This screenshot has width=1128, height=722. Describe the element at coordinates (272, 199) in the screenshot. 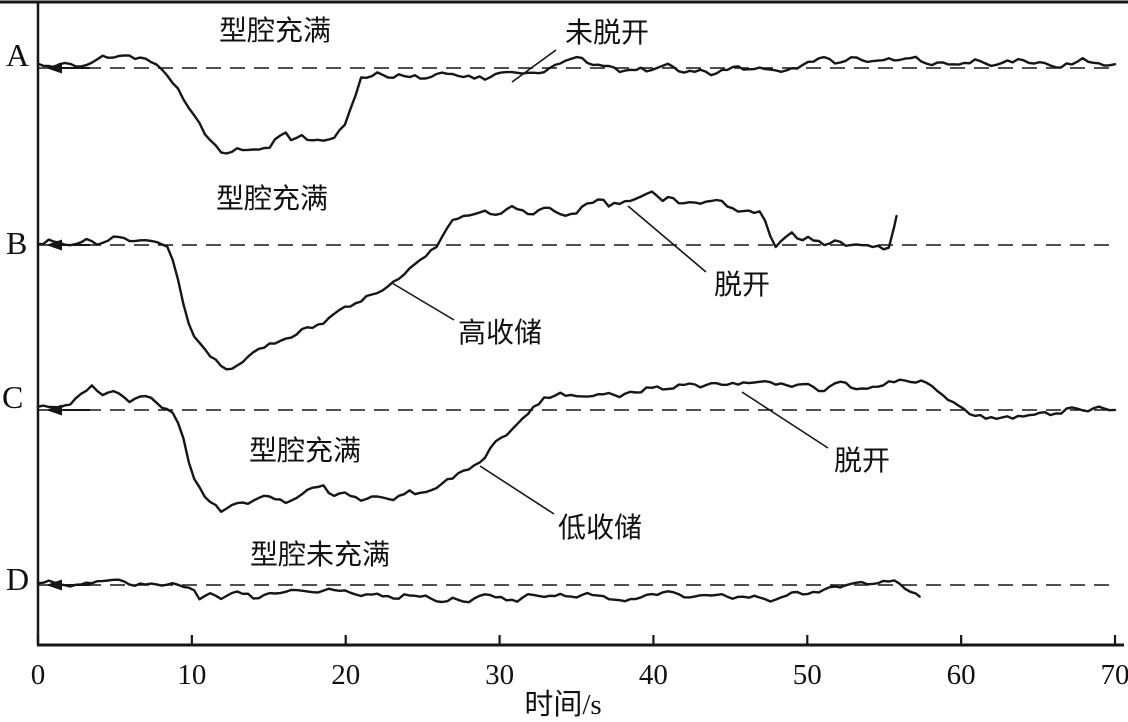

I see `annotation-label-2: 型腔充满` at that location.